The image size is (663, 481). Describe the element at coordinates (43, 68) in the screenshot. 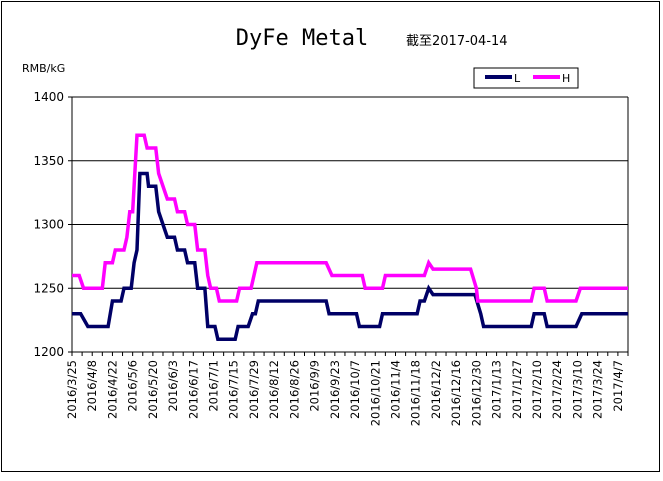

I see `y-axis-unit-label: RMB/kG` at that location.